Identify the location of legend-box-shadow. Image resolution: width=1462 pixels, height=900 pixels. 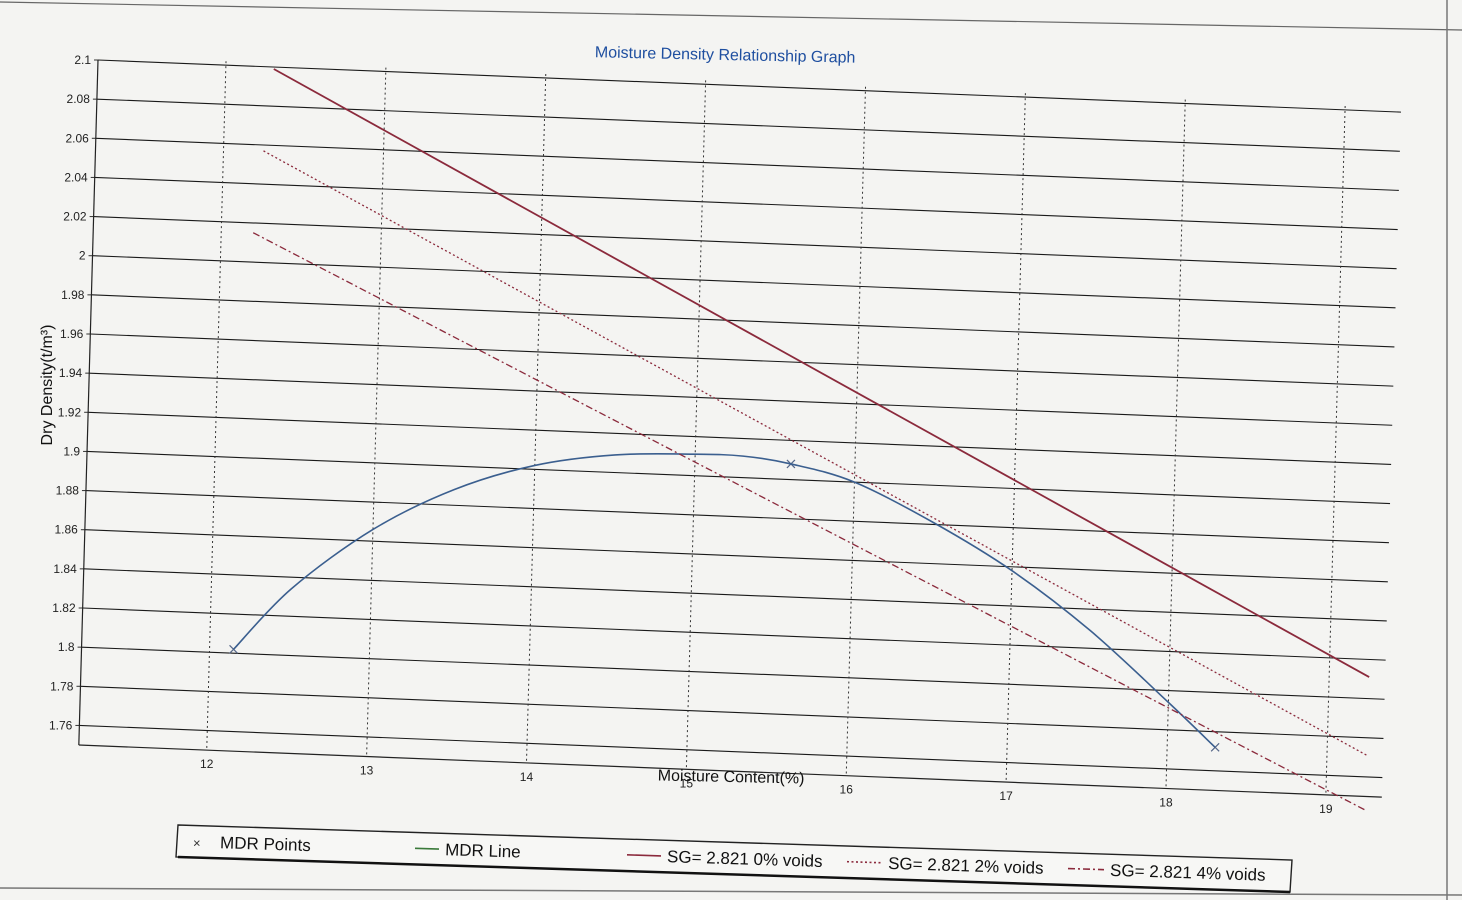
(734, 874).